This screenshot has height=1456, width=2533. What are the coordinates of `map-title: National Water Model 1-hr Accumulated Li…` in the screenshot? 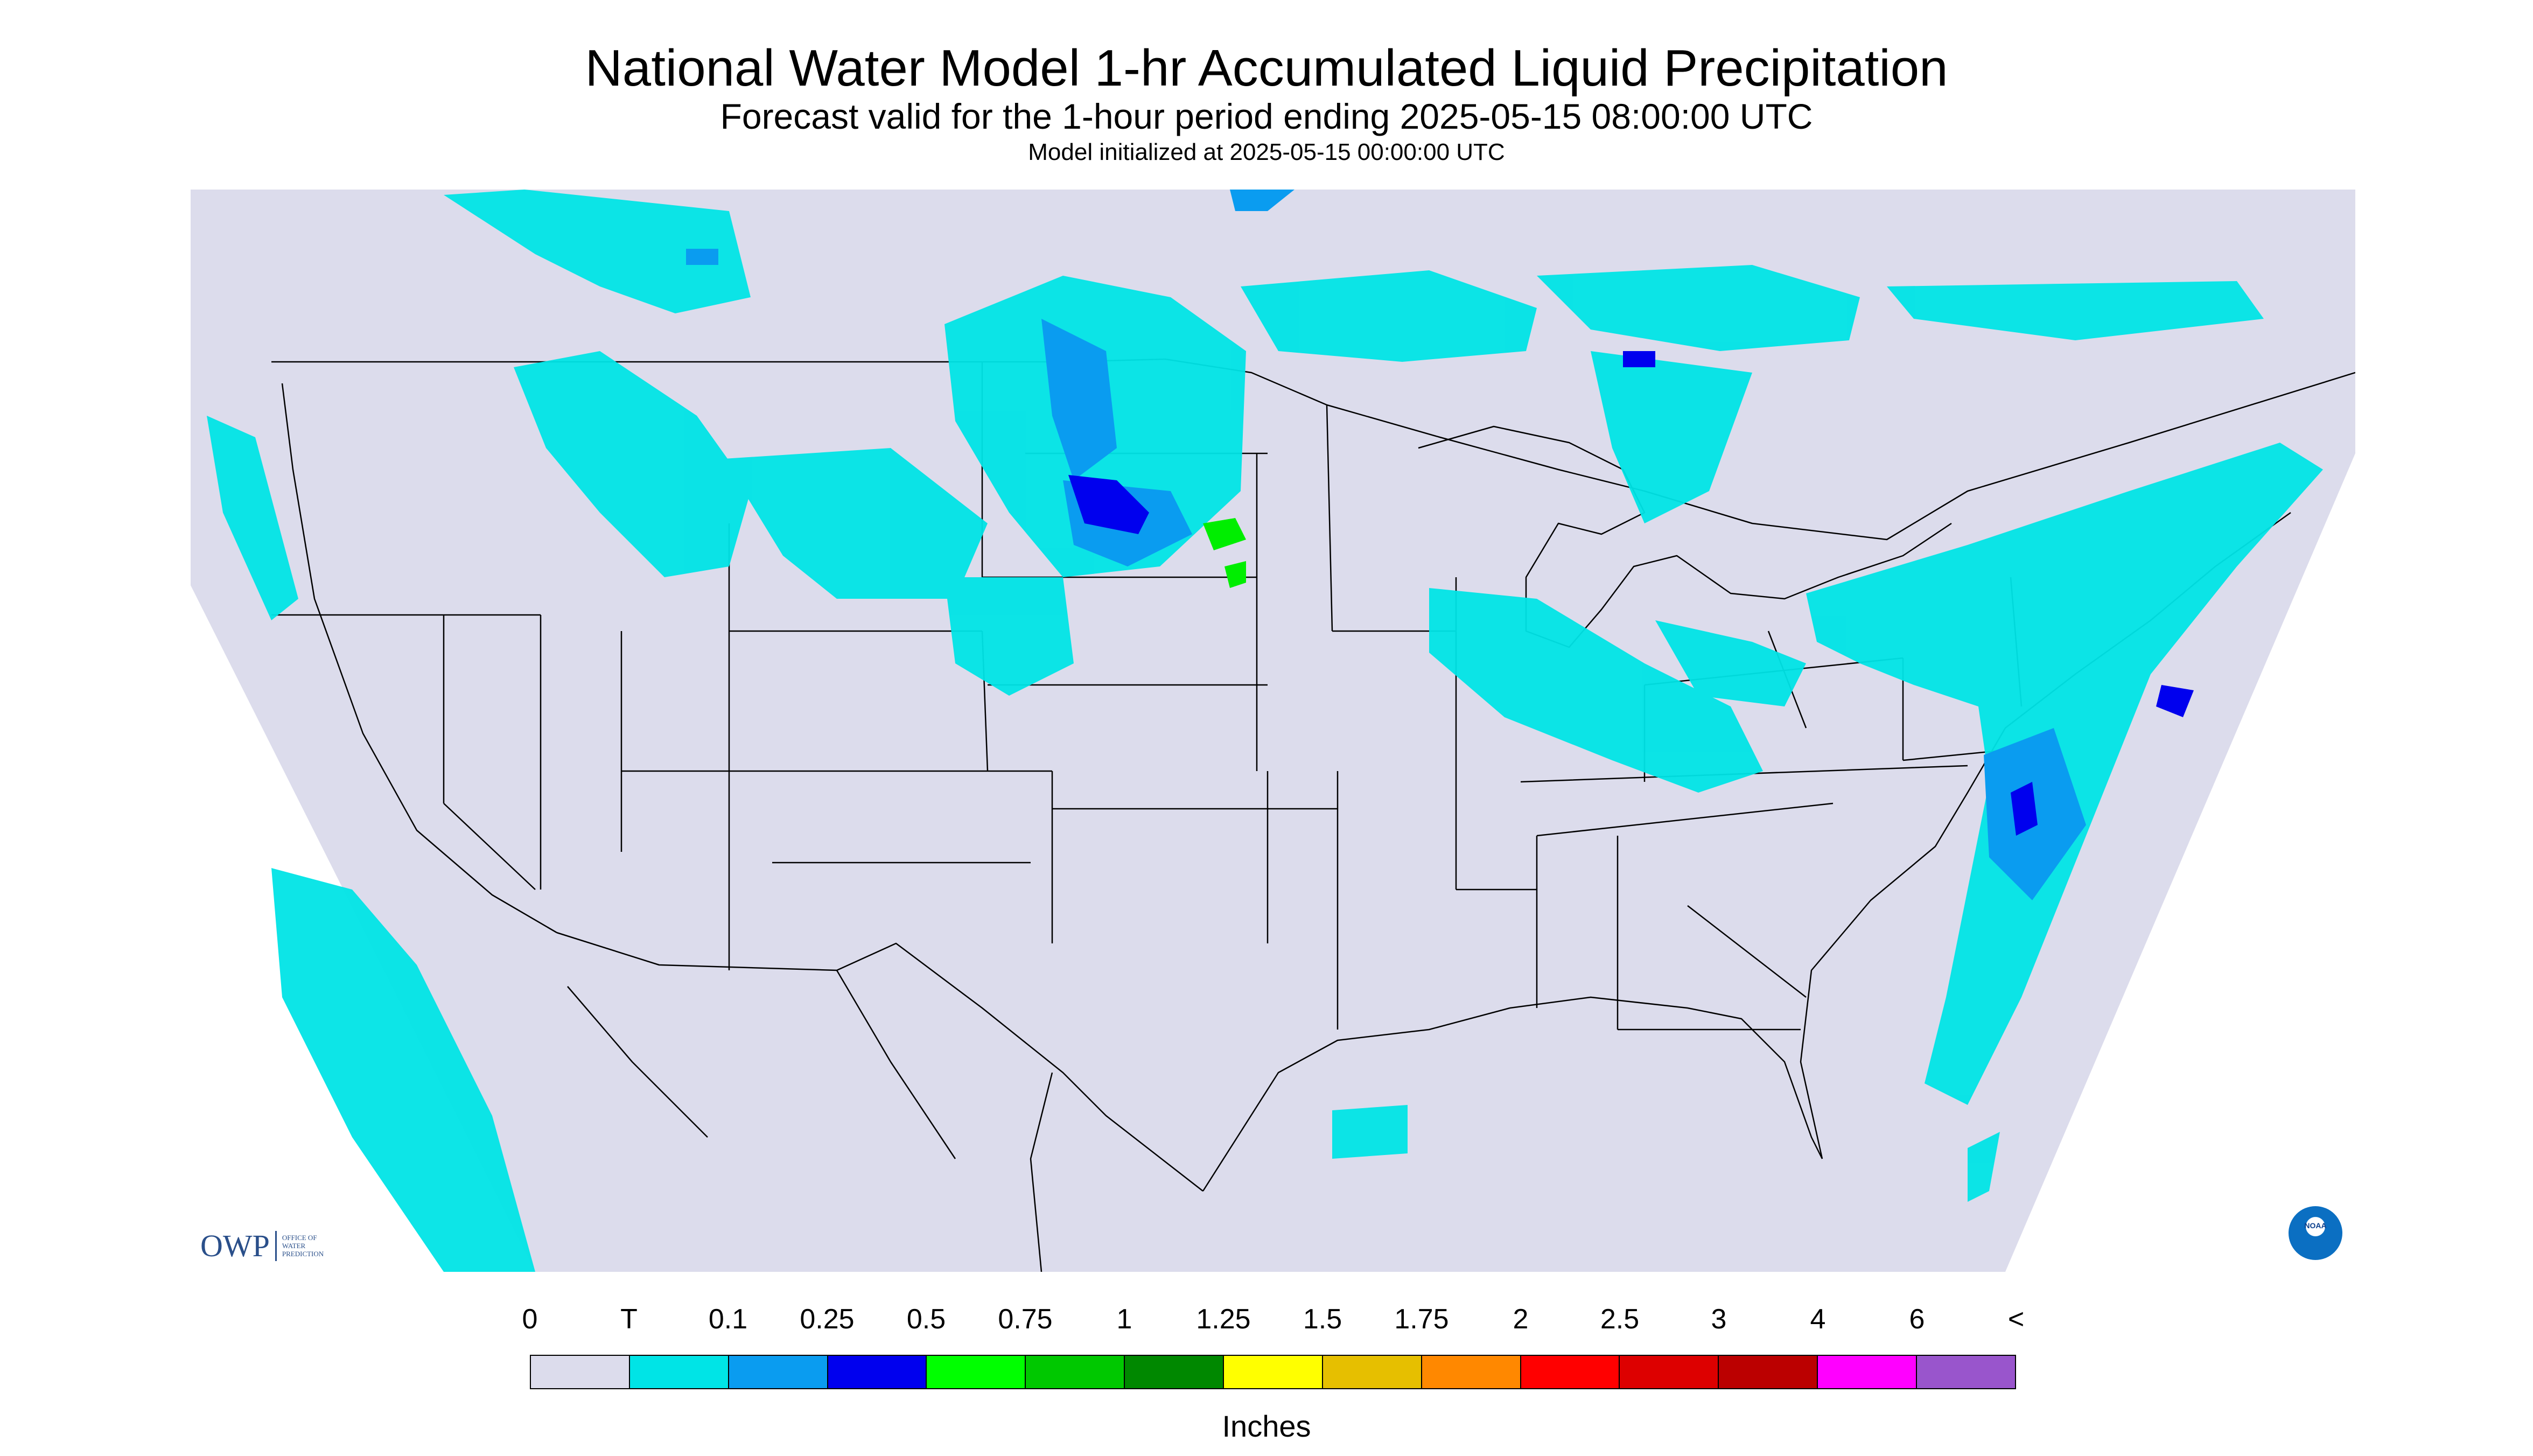 It's located at (1266, 68).